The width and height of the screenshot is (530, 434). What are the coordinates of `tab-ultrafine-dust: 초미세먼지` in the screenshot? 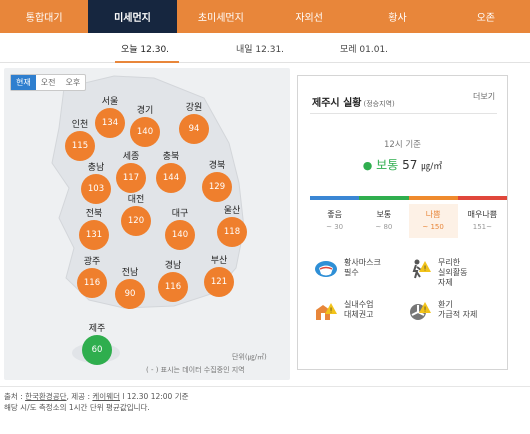 It's located at (220, 18).